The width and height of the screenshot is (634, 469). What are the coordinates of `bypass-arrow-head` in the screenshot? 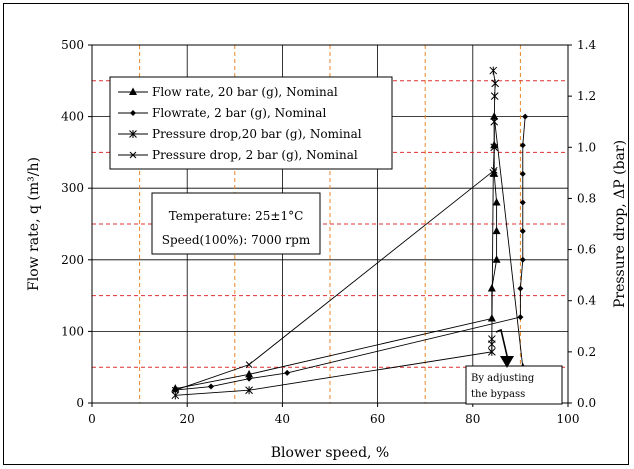 It's located at (507, 362).